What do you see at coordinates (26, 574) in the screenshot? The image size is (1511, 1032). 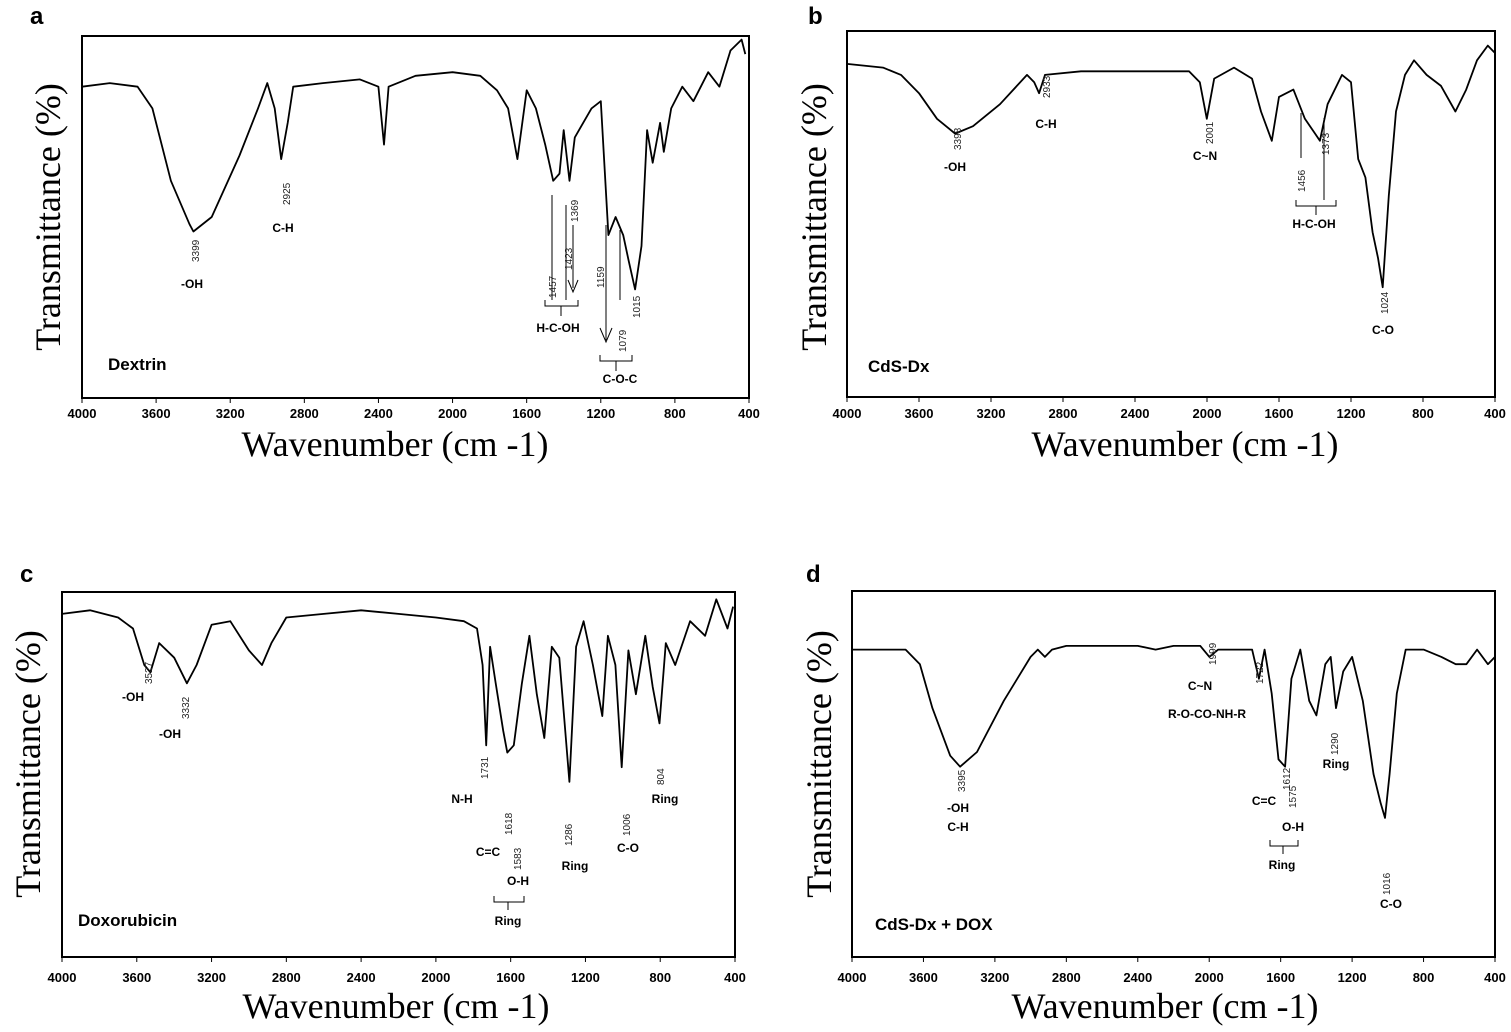 I see `panel-c-letter: c` at bounding box center [26, 574].